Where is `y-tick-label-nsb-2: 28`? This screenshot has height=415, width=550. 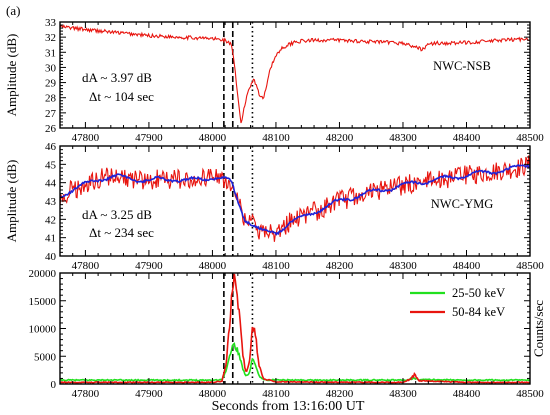 y-tick-label-nsb-2: 28 is located at coordinates (51, 99).